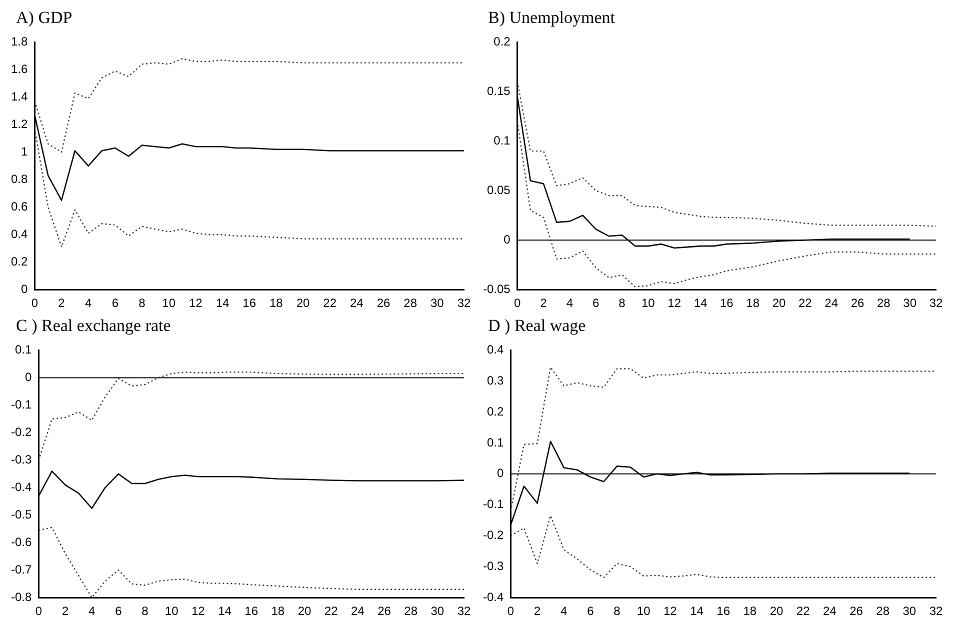 The image size is (961, 636). I want to click on y-tick-label: 0.3, so click(495, 380).